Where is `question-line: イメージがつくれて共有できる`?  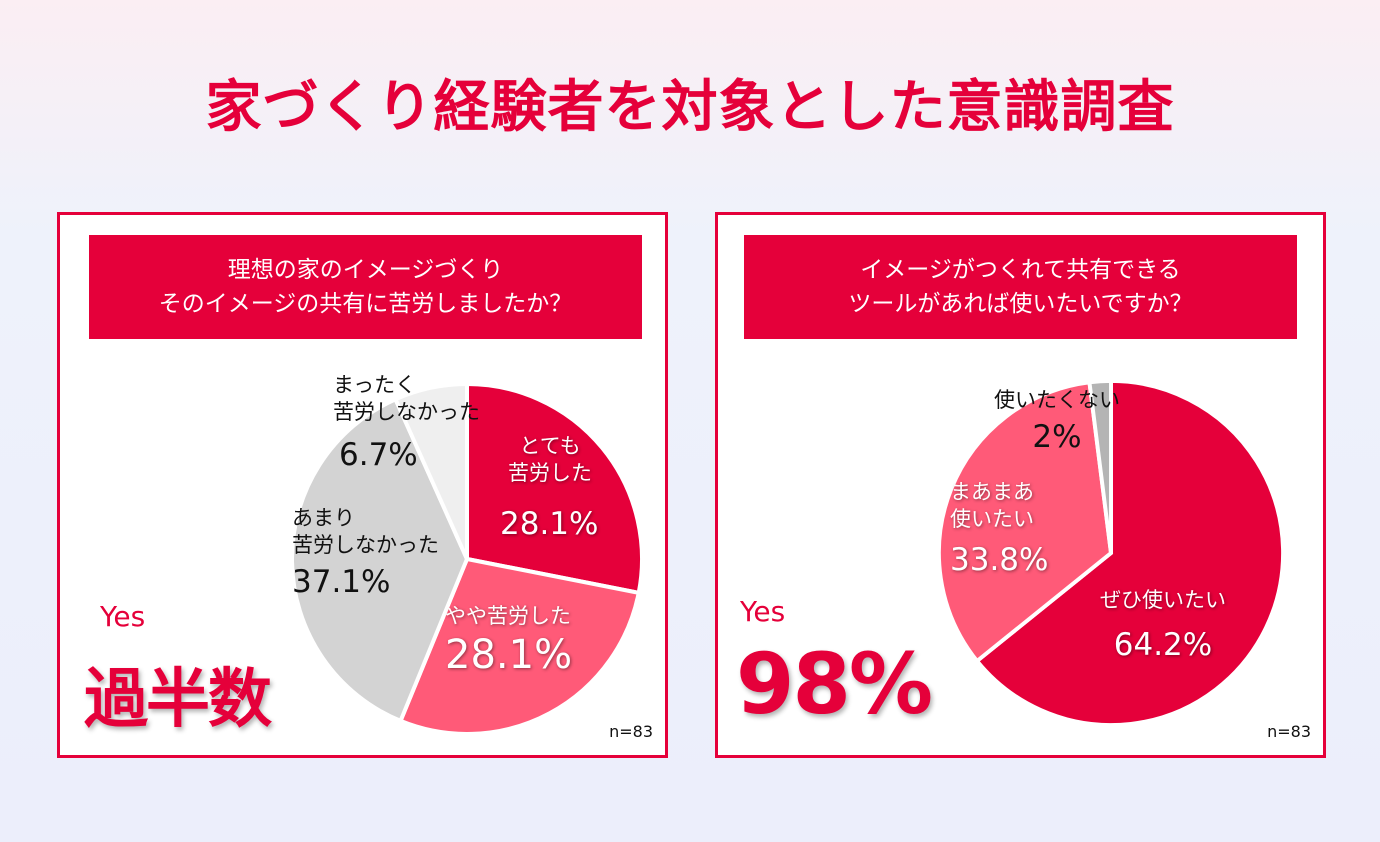
question-line: イメージがつくれて共有できる is located at coordinates (1020, 270).